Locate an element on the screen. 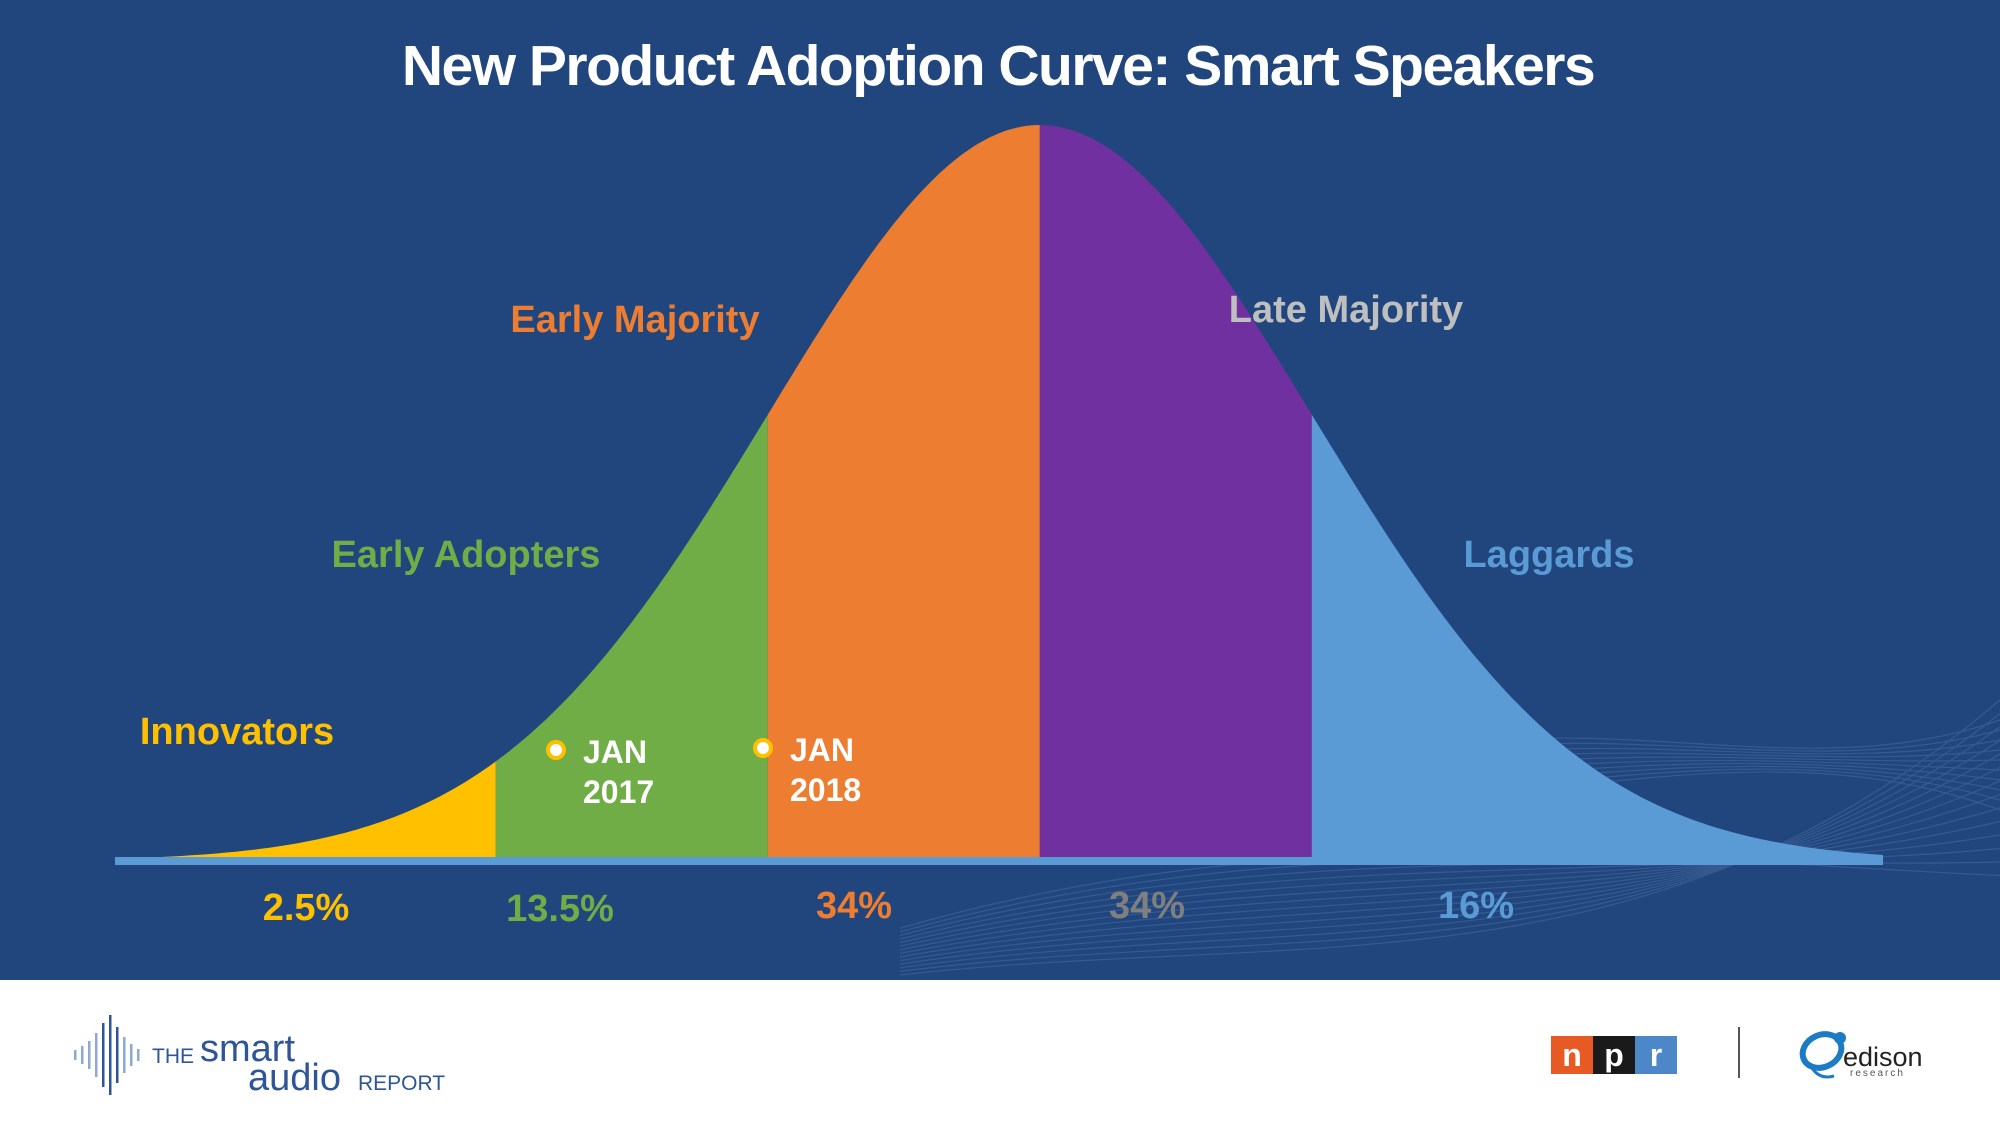 Image resolution: width=2000 pixels, height=1125 pixels. category-label-early-adopters: Early Adopters is located at coordinates (466, 555).